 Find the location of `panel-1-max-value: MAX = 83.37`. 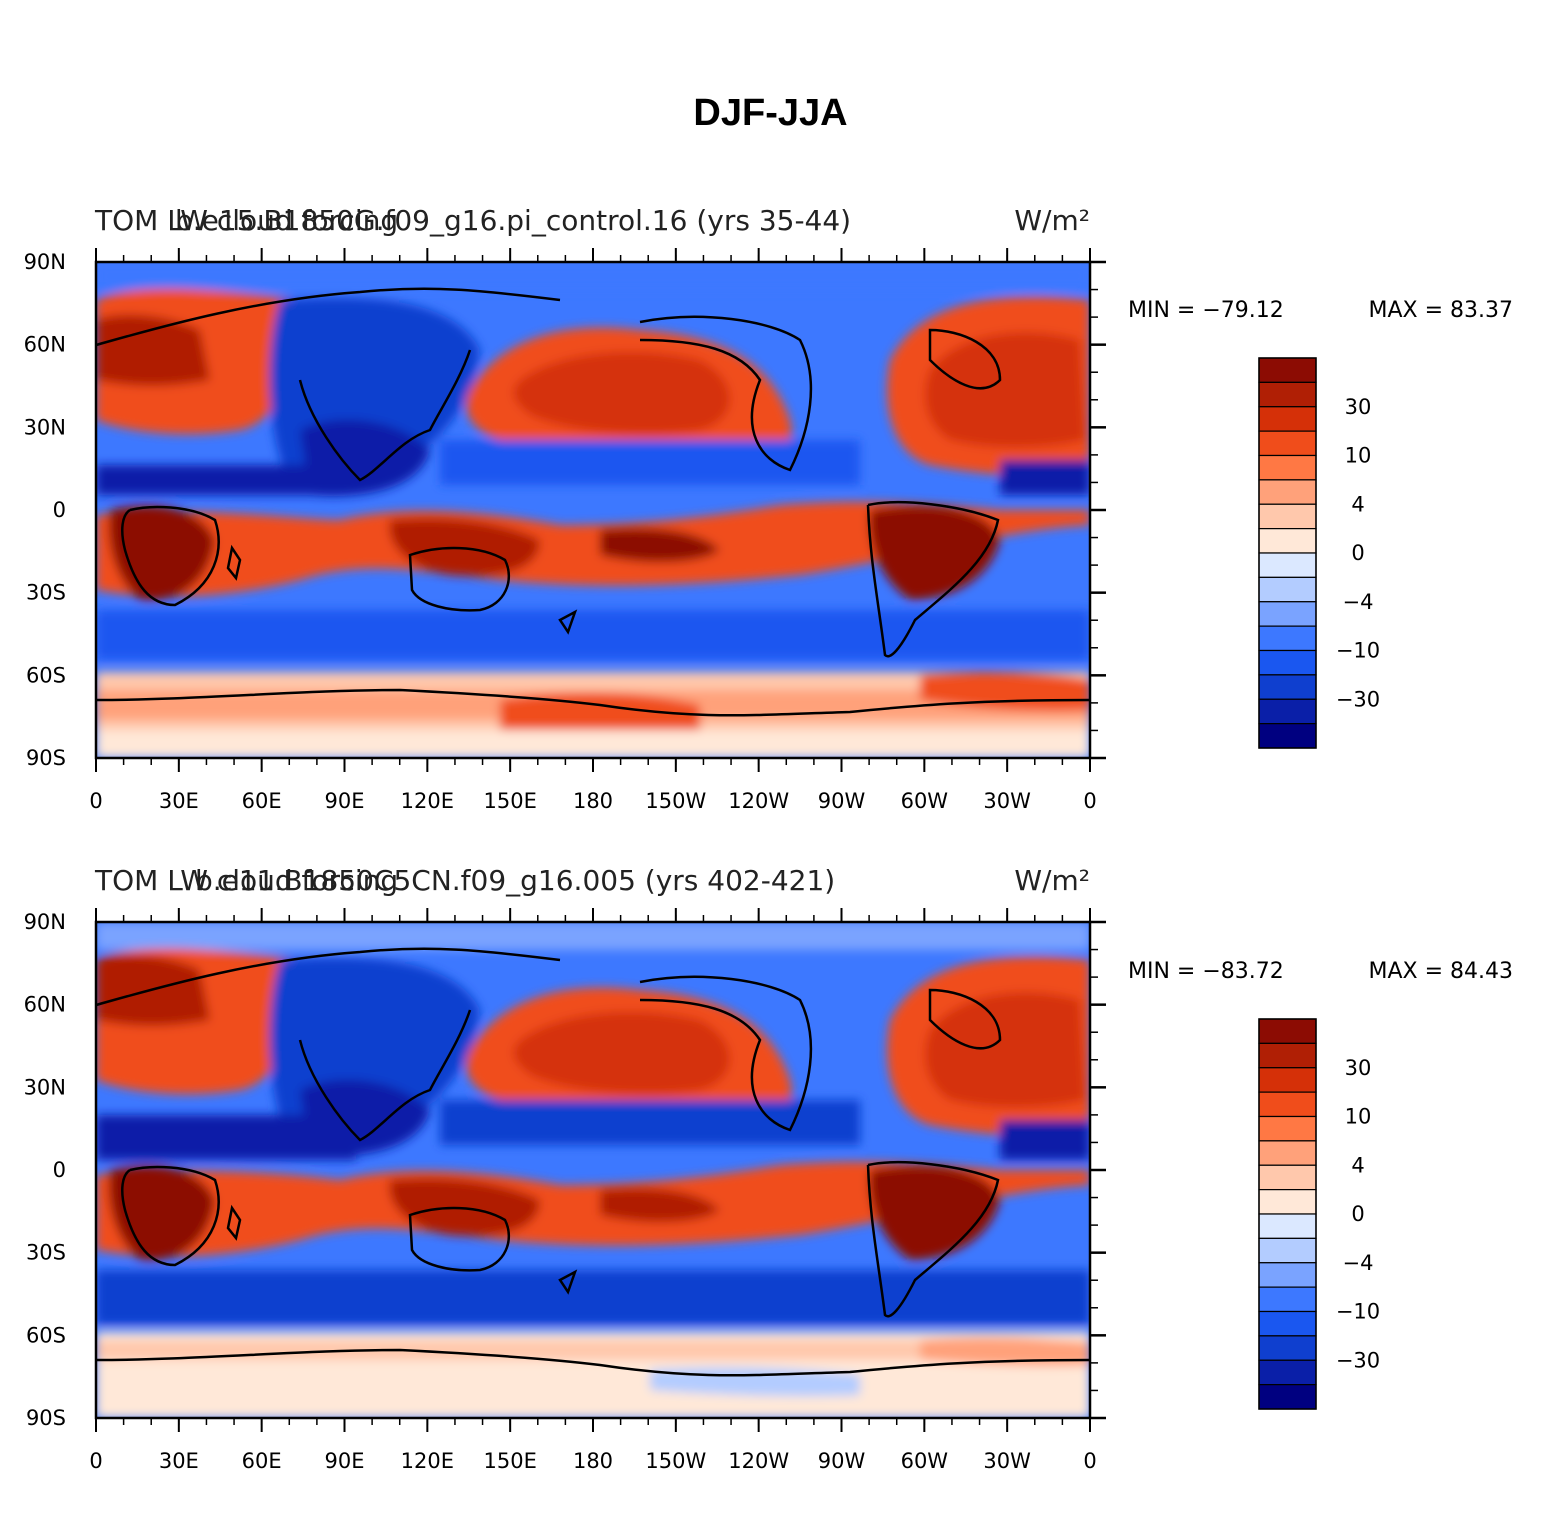

panel-1-max-value: MAX = 83.37 is located at coordinates (1440, 310).